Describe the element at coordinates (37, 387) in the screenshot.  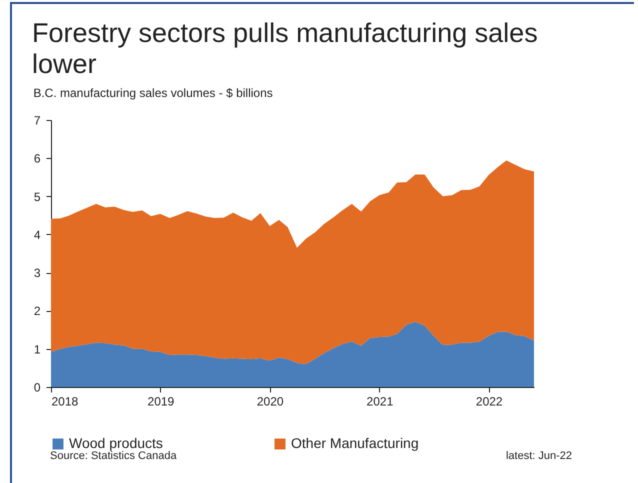
I see `y-tick-label: 0` at that location.